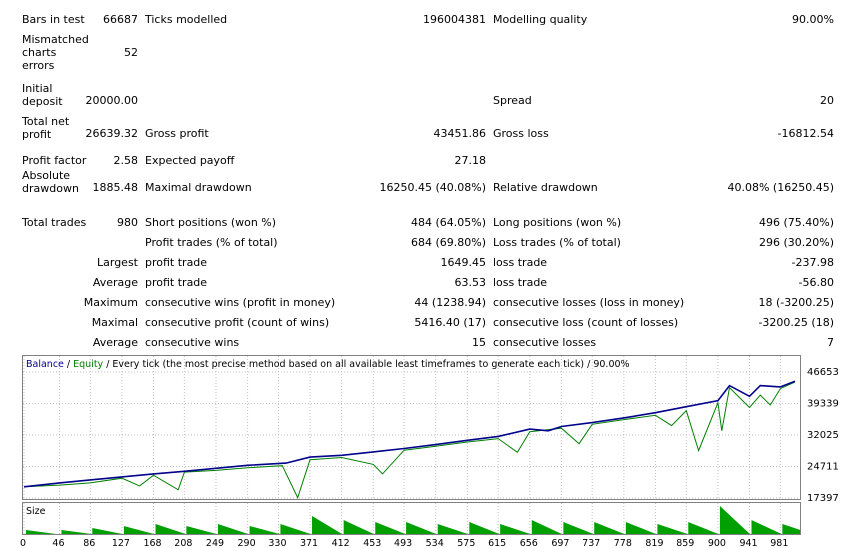 Image resolution: width=863 pixels, height=548 pixels. I want to click on total-trades-mid-label: Short positions (won %), so click(211, 222).